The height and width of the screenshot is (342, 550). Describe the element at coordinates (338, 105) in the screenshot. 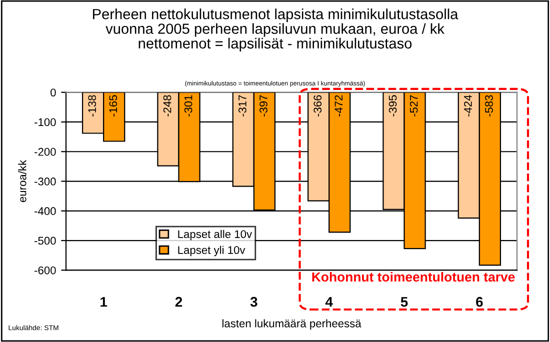

I see `data-label: -472` at that location.